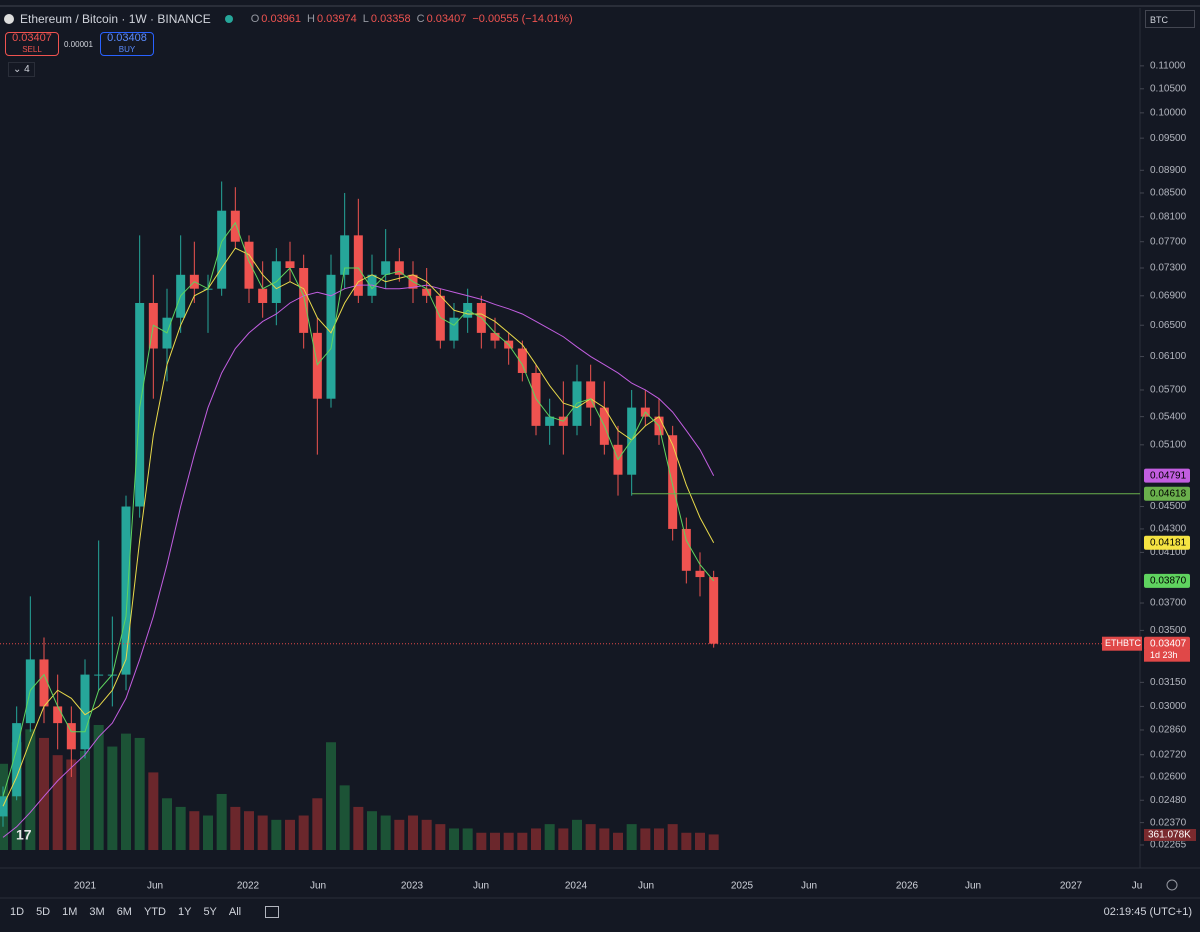  What do you see at coordinates (390, 19) in the screenshot?
I see `ohlc-value: 0.03358` at bounding box center [390, 19].